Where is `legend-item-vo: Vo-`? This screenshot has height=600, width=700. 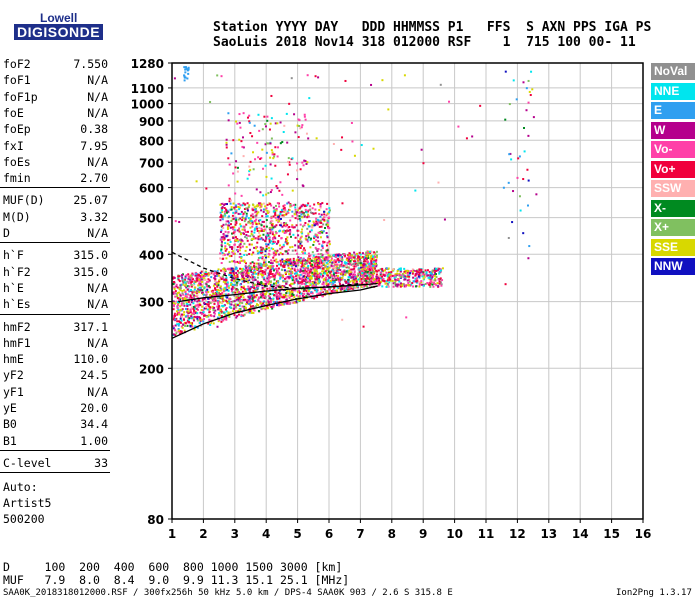 legend-item-vo: Vo- is located at coordinates (673, 149).